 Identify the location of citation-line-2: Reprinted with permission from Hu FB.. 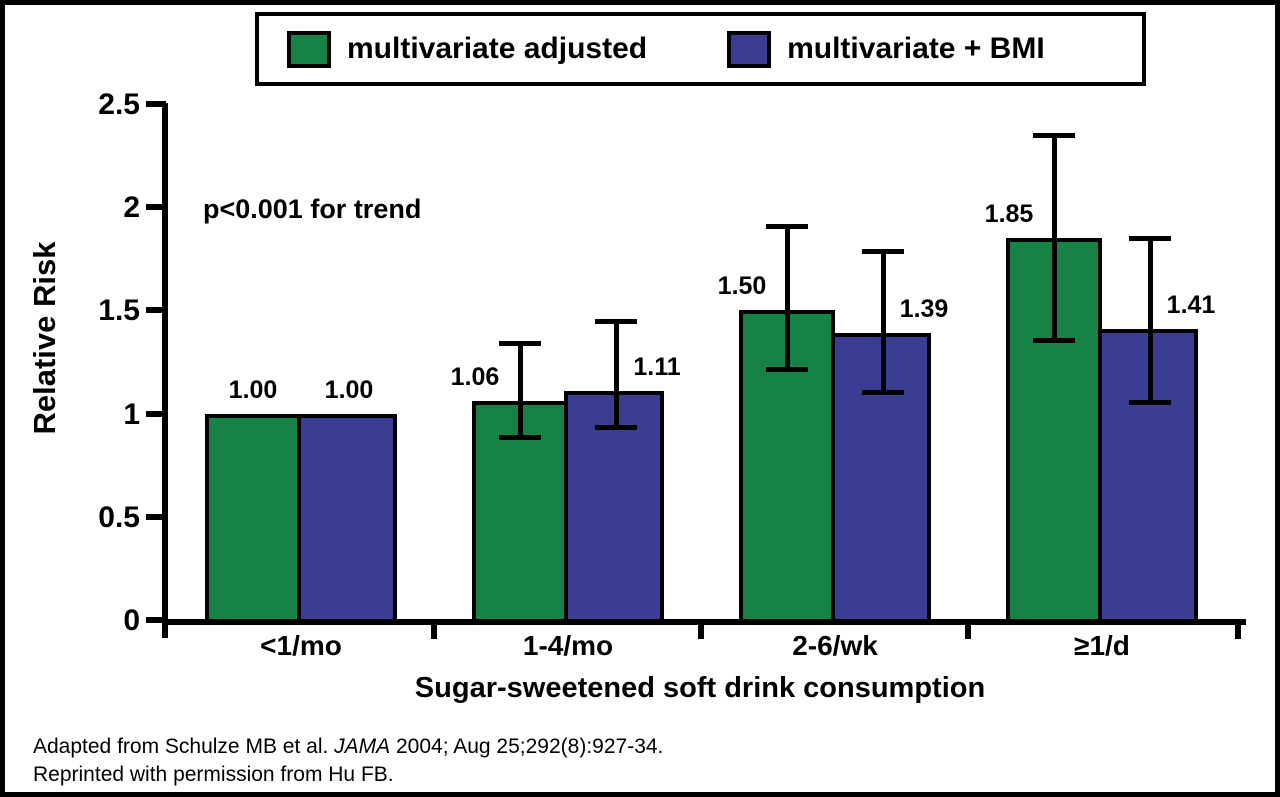
(213, 774).